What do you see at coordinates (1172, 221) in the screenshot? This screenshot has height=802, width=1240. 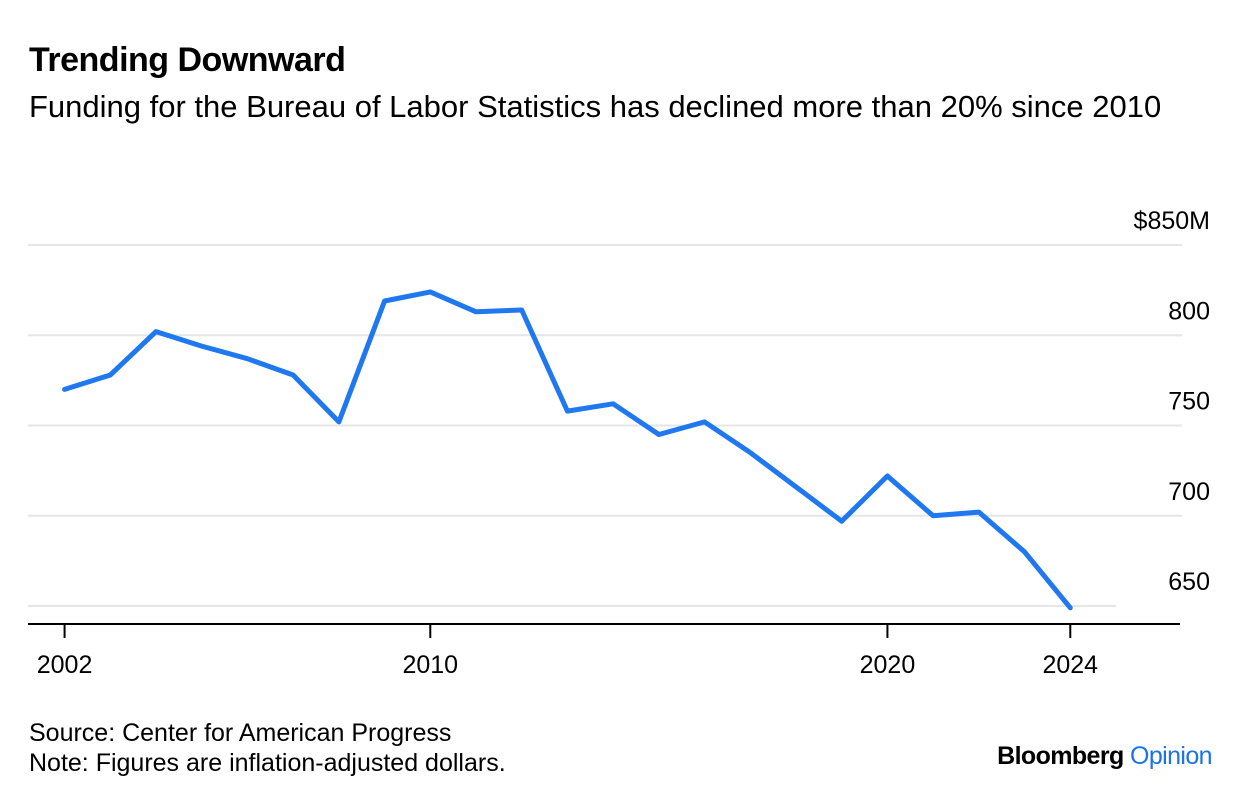 I see `y-tick-label: $850M` at bounding box center [1172, 221].